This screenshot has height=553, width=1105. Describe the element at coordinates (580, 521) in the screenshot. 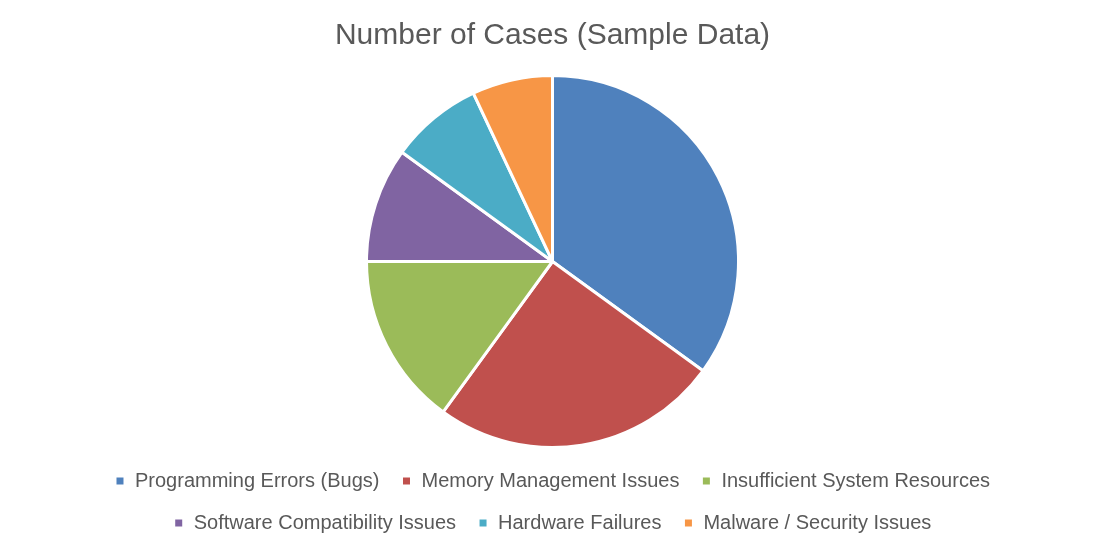

I see `legend-label: Hardware Failures` at that location.